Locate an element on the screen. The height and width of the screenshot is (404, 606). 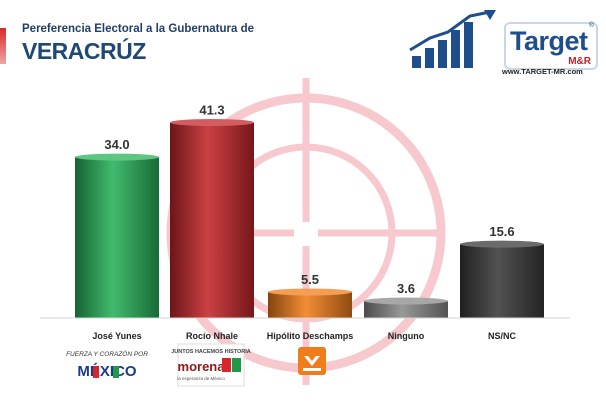
bar-top-jose-yunes is located at coordinates (117, 157).